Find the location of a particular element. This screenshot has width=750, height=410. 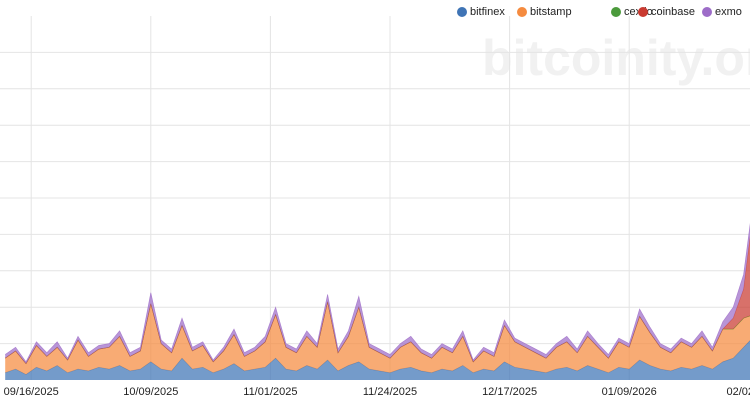

legend-item: bitstamp is located at coordinates (544, 12).